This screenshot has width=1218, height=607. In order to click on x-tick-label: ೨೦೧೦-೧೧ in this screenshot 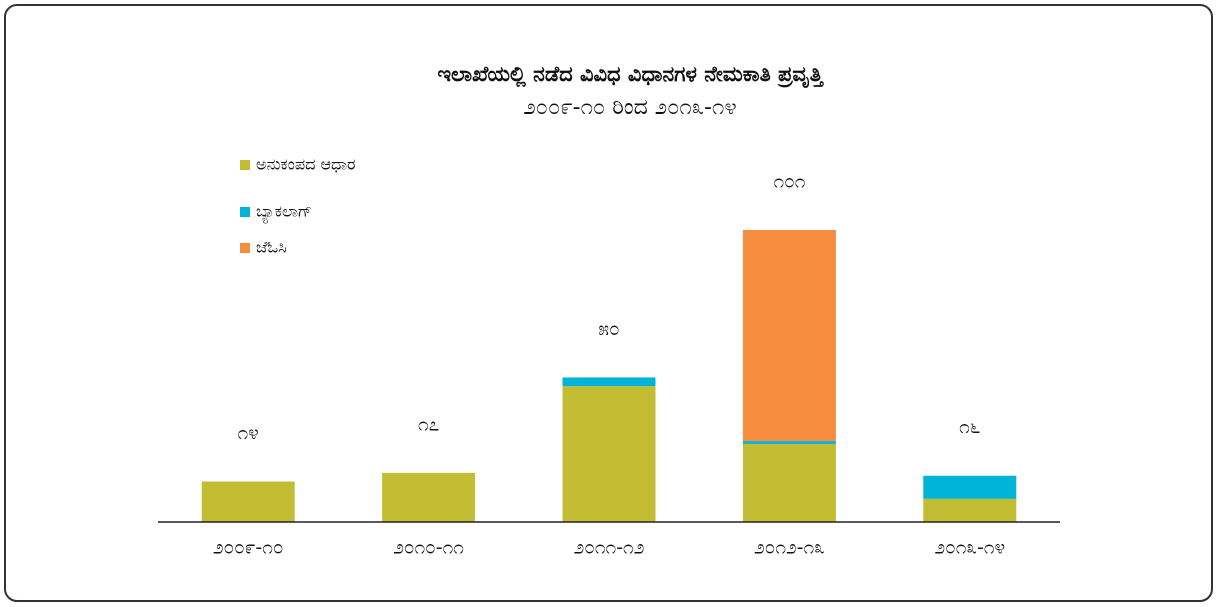, I will do `click(428, 548)`.